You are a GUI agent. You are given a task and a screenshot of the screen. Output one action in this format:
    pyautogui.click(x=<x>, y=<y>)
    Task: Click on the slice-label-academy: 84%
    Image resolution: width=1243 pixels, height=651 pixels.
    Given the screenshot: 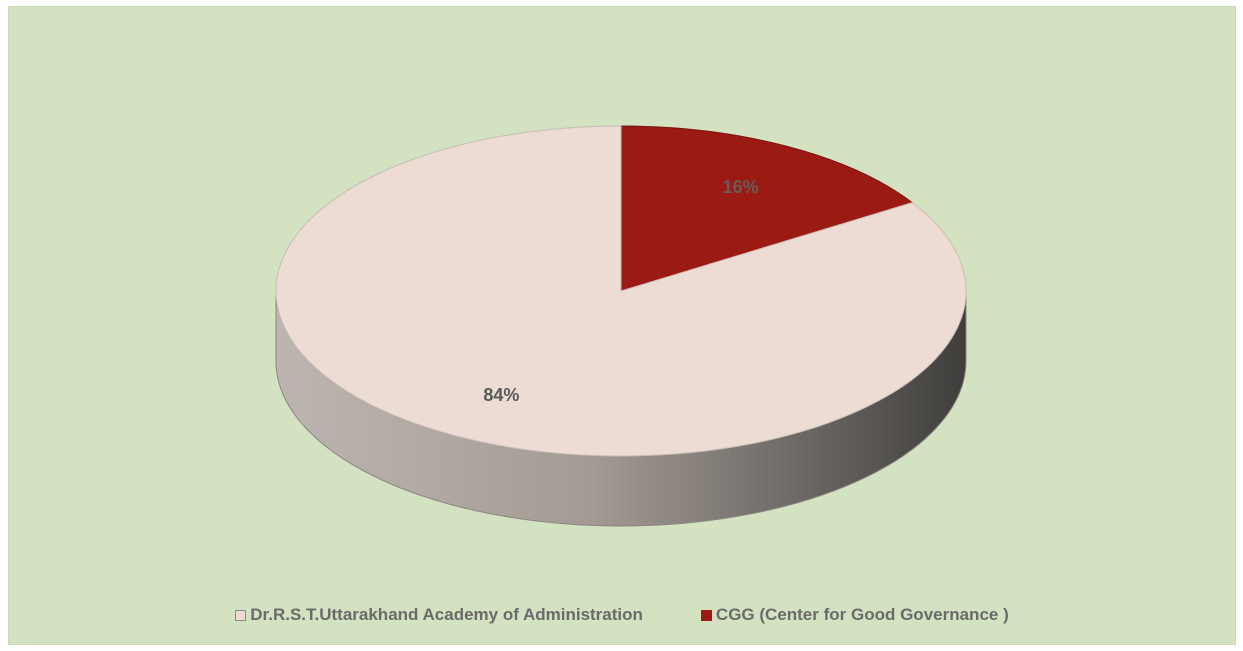 What is the action you would take?
    pyautogui.click(x=501, y=395)
    